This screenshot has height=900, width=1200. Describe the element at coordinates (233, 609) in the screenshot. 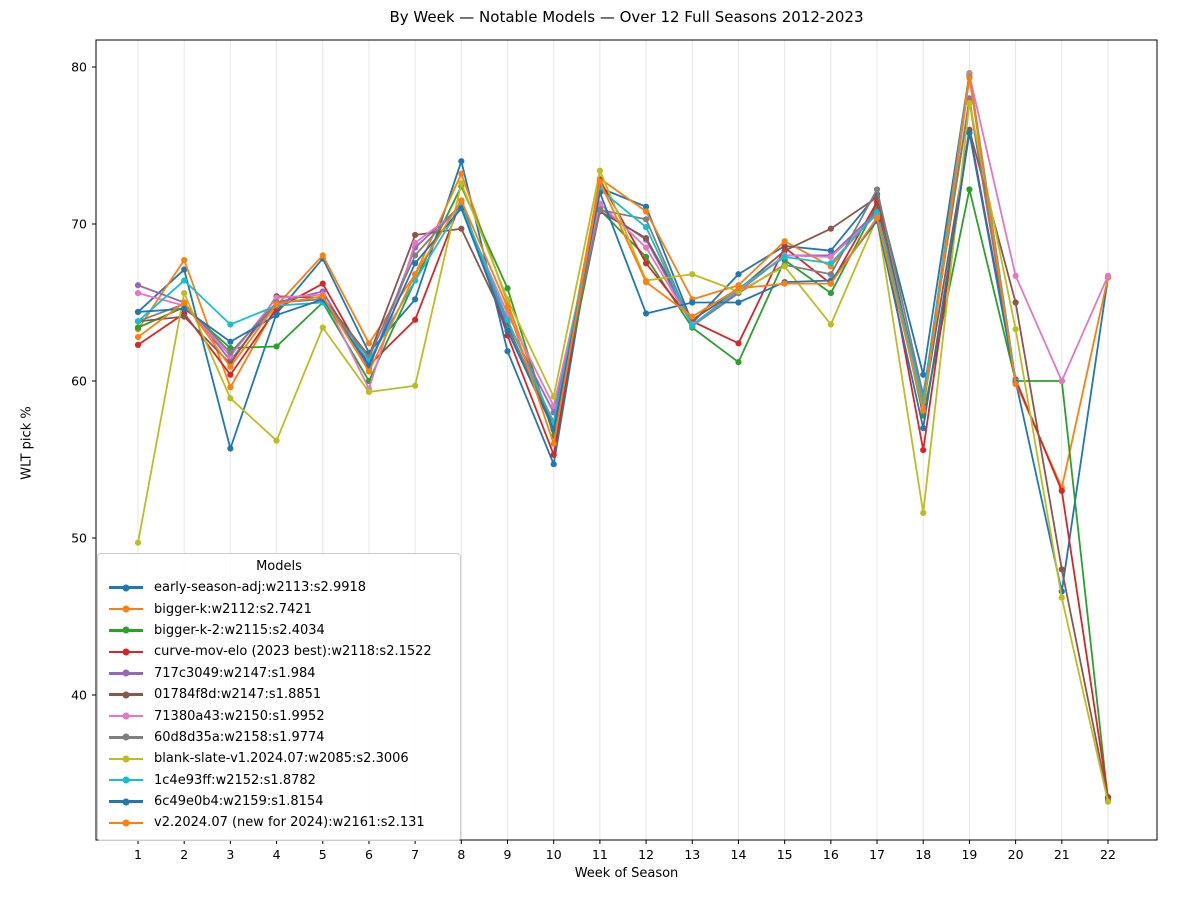

I see `legend-item-label: bigger-k:w2112:s2.7421` at that location.